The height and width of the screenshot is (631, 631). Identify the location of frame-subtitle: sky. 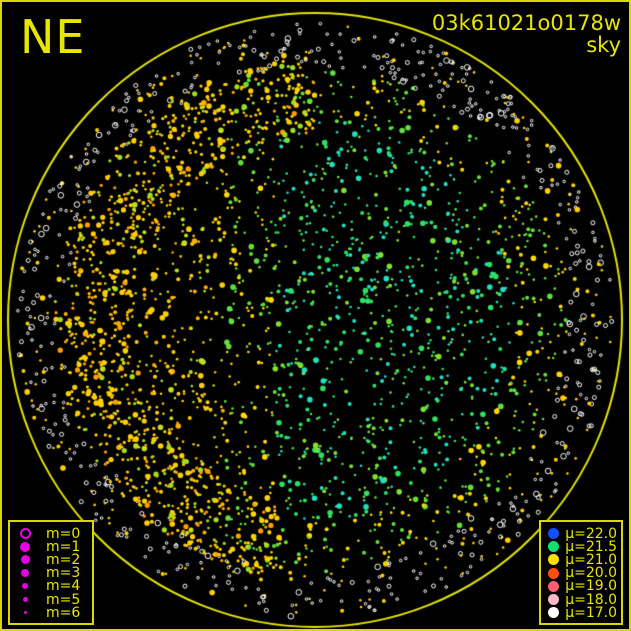
(603, 45).